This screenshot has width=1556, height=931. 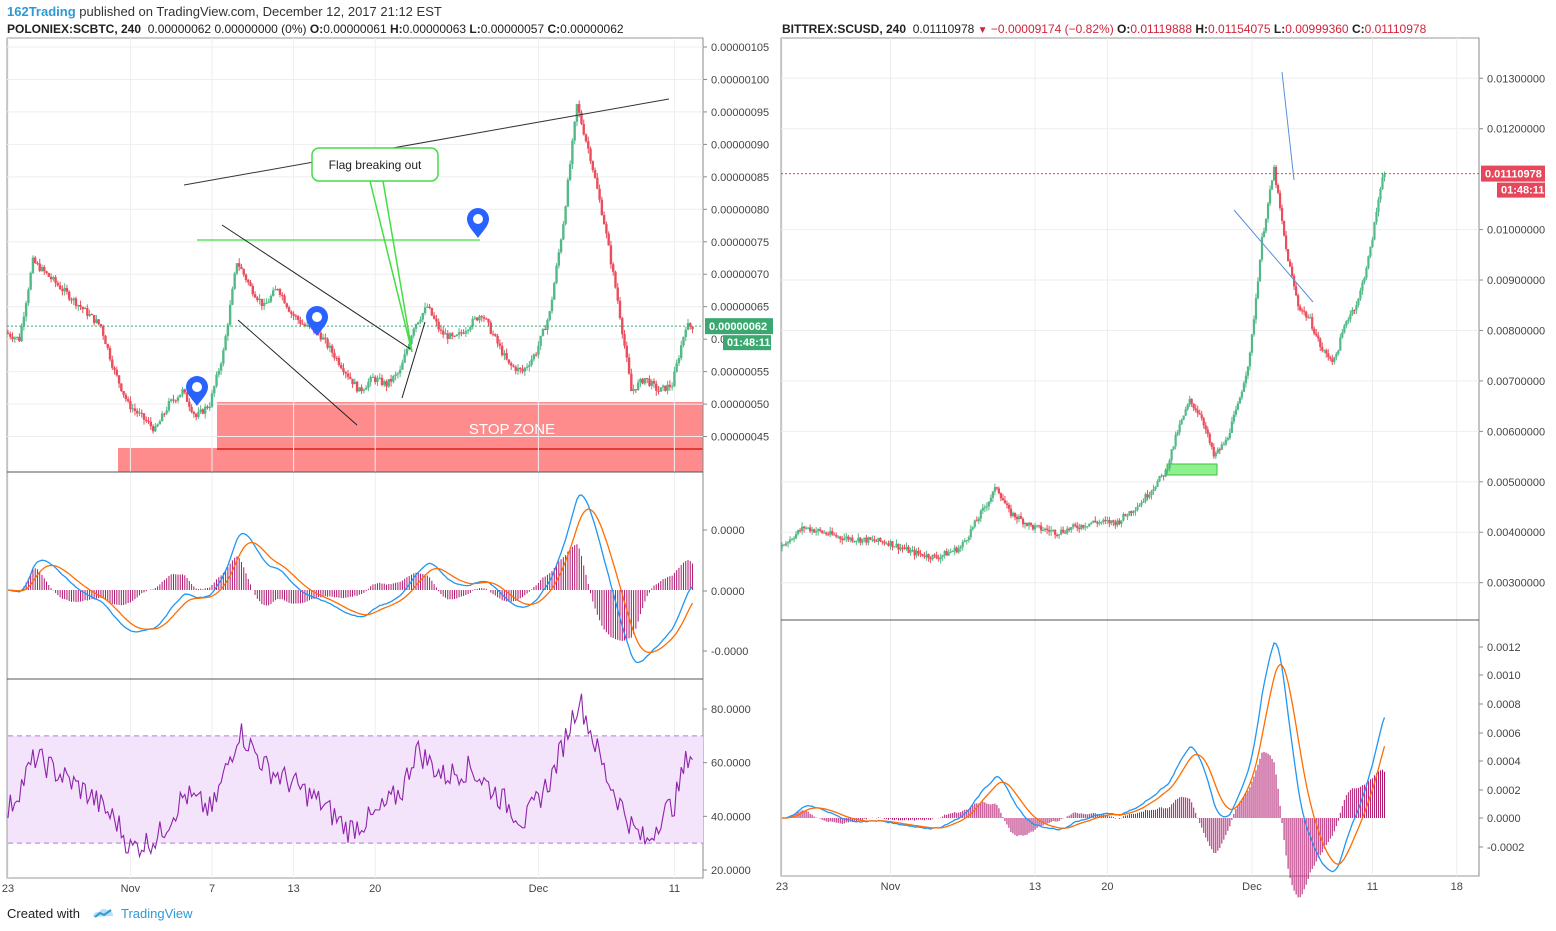 I want to click on tradingview-brand: TradingView, so click(x=157, y=913).